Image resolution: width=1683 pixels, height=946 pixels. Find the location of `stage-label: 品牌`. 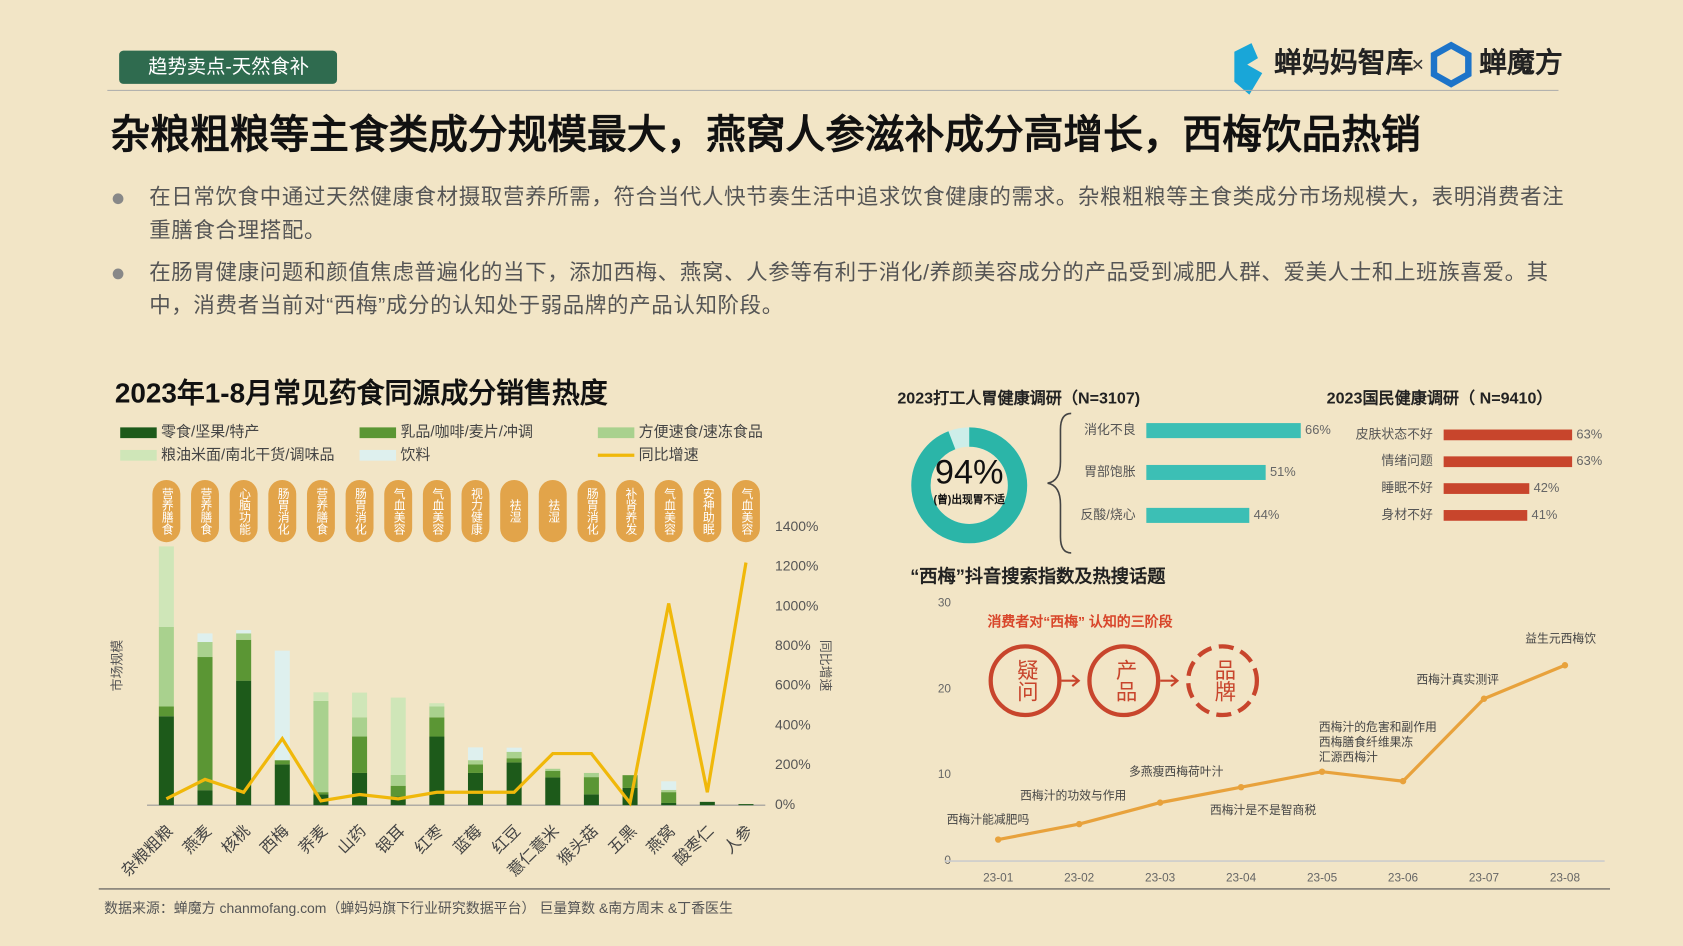

stage-label: 品牌 is located at coordinates (1224, 680).